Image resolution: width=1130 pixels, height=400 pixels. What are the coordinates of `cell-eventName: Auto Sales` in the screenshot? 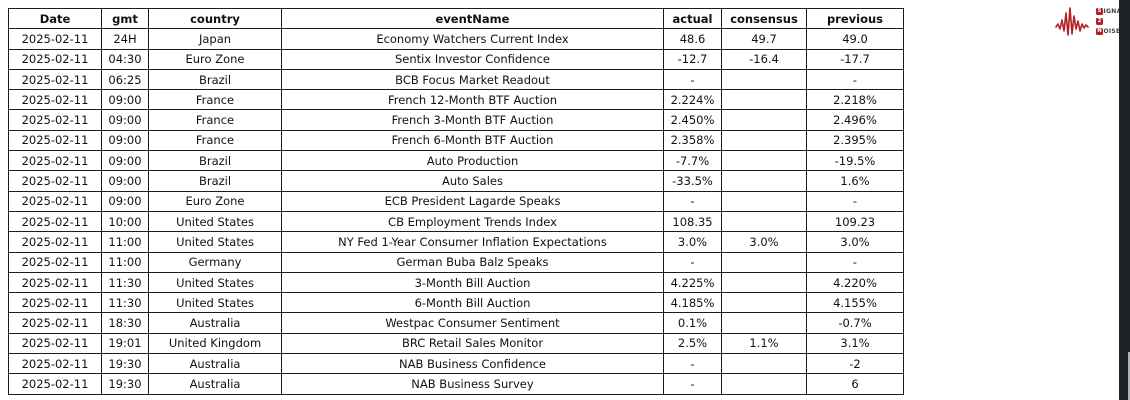 It's located at (472, 181).